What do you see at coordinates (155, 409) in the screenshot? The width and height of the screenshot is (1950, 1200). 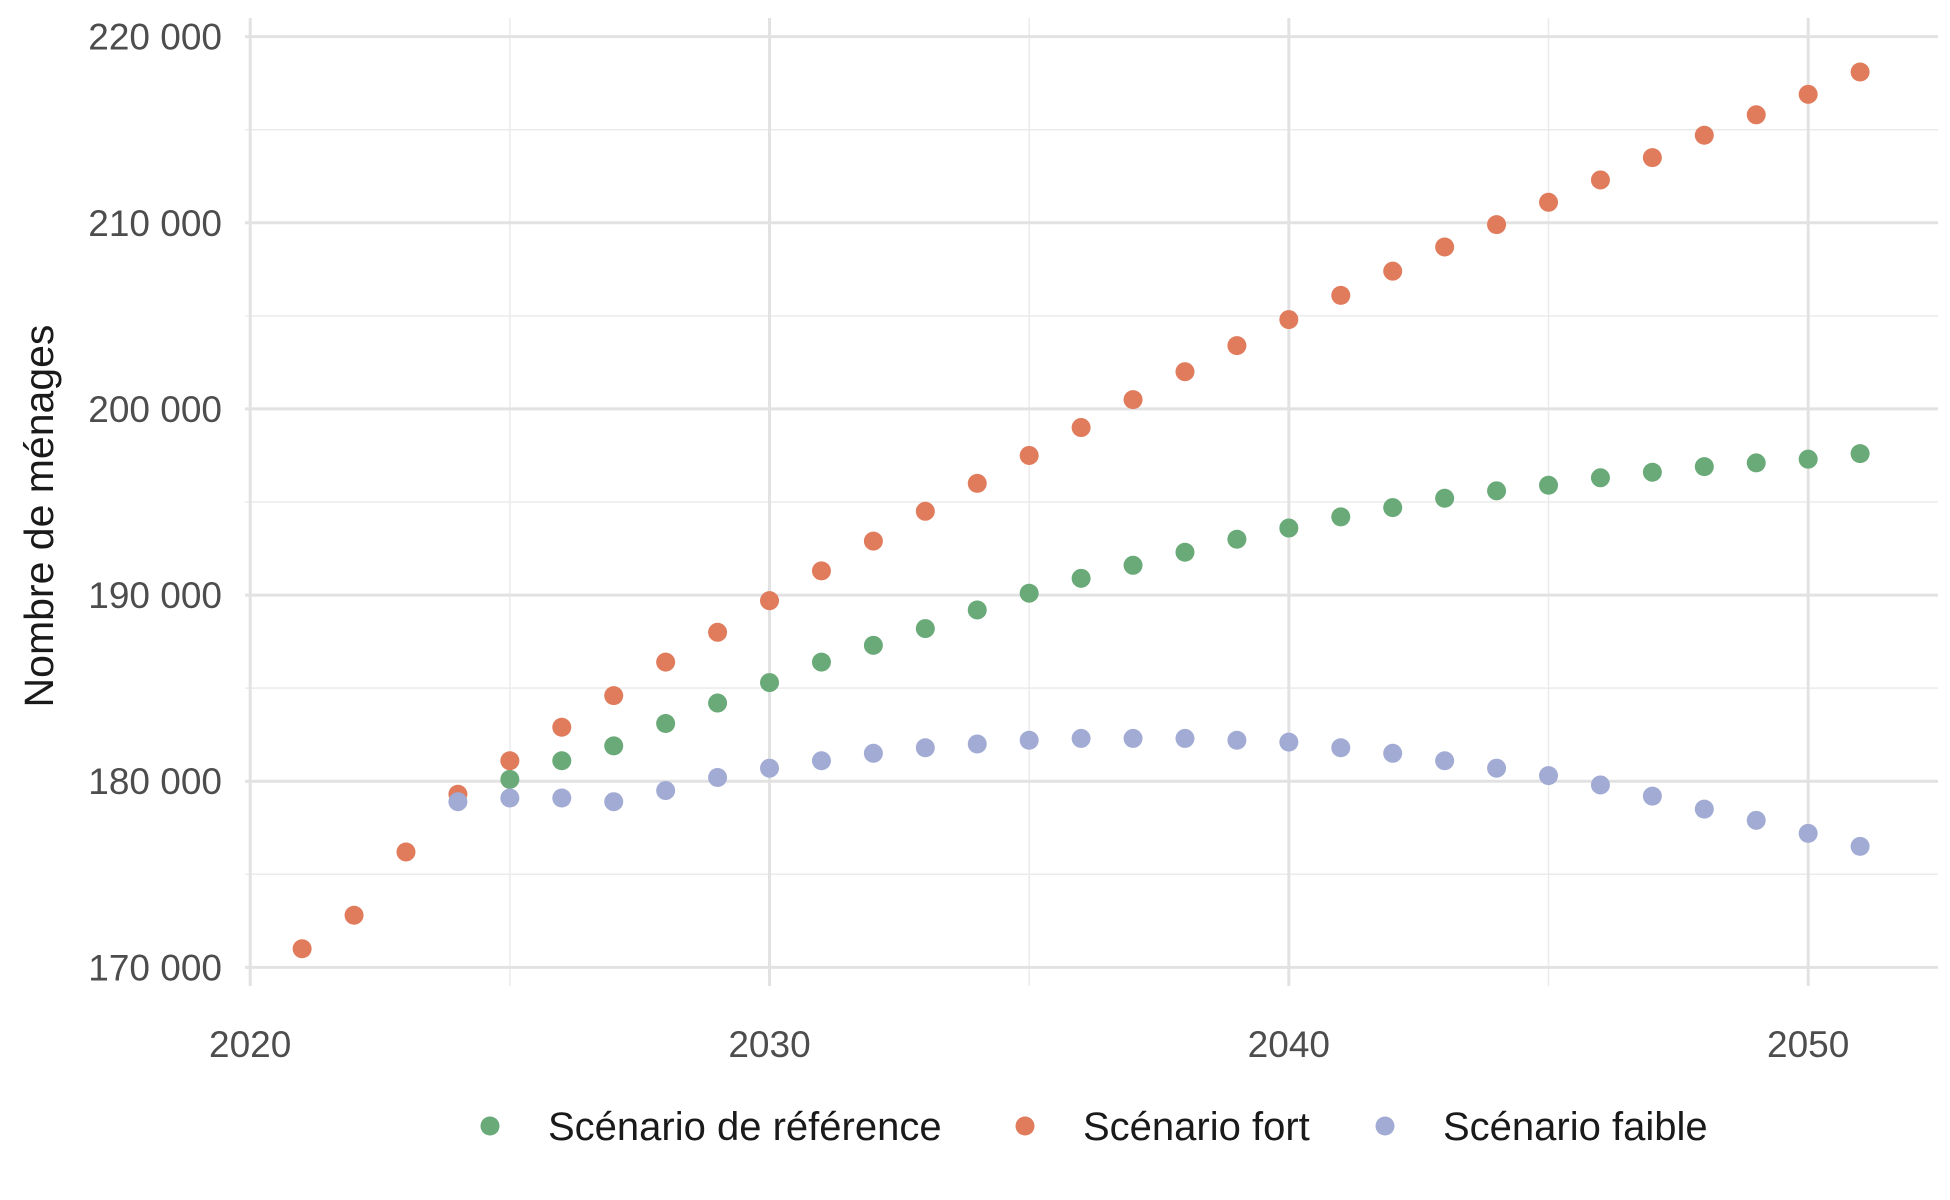 I see `y-tick-label: 200 000` at bounding box center [155, 409].